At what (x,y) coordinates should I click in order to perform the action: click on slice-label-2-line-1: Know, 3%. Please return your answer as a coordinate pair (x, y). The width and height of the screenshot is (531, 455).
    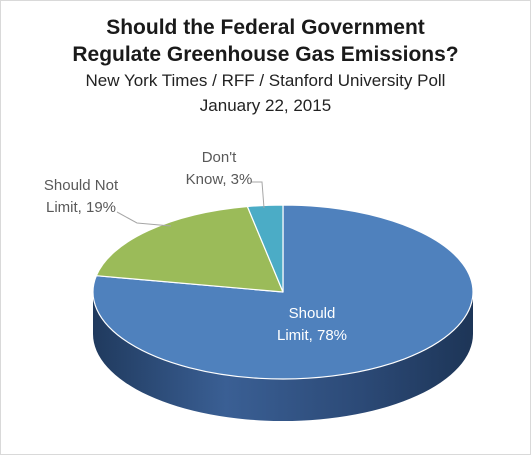
    Looking at the image, I should click on (219, 179).